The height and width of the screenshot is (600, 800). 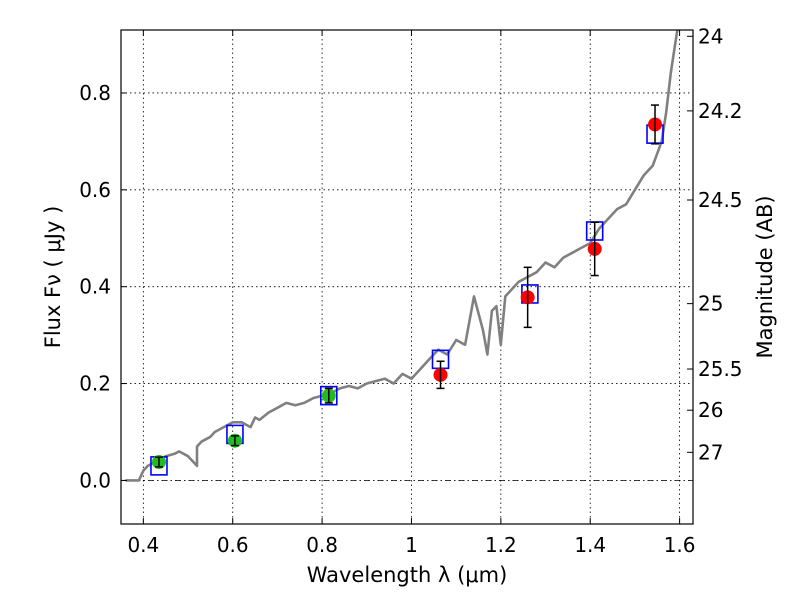 What do you see at coordinates (720, 200) in the screenshot?
I see `right-tick-label: 24.5` at bounding box center [720, 200].